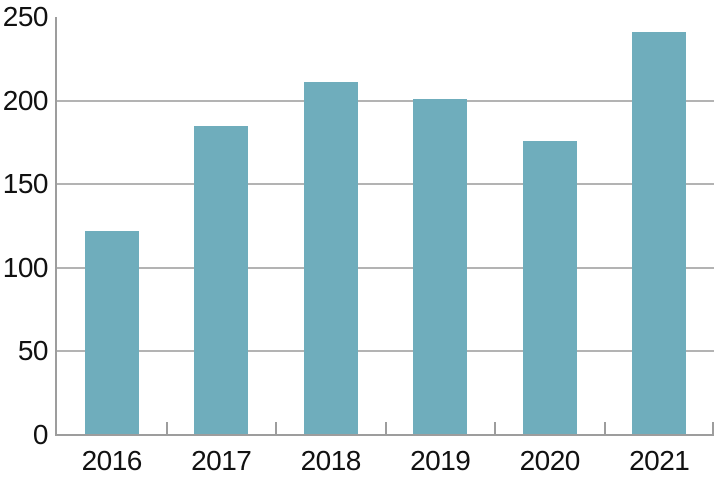 The width and height of the screenshot is (720, 480). I want to click on y-tick-label: 150, so click(25, 184).